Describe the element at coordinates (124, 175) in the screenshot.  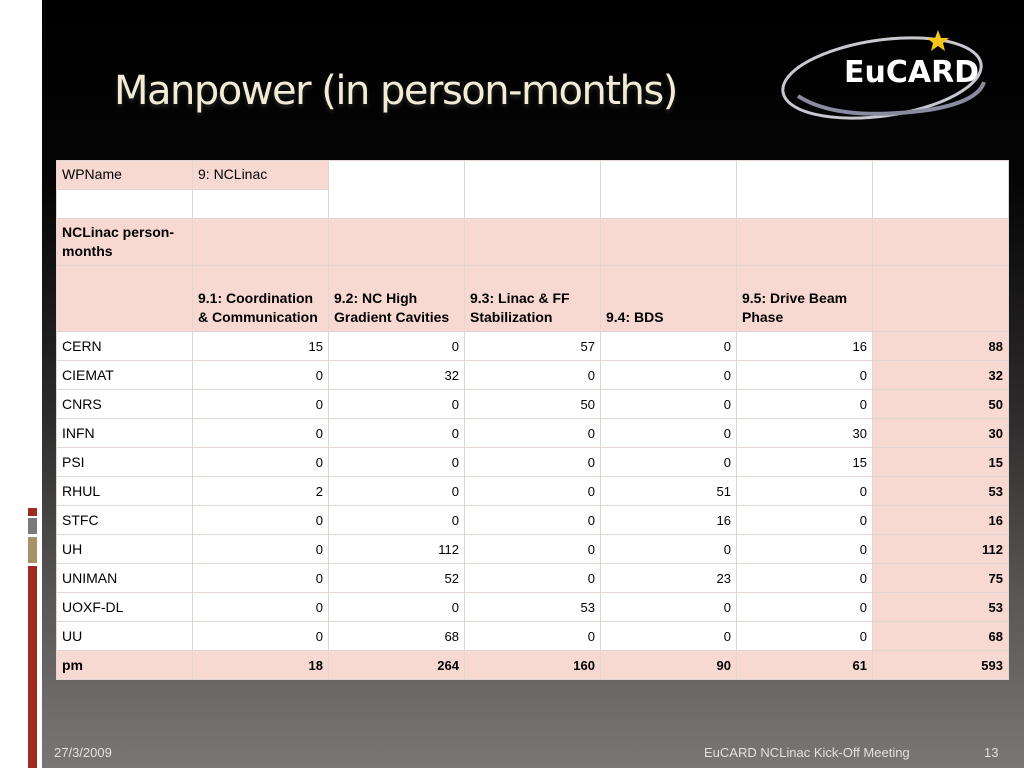
I see `wp-label-cell: WPName` at that location.